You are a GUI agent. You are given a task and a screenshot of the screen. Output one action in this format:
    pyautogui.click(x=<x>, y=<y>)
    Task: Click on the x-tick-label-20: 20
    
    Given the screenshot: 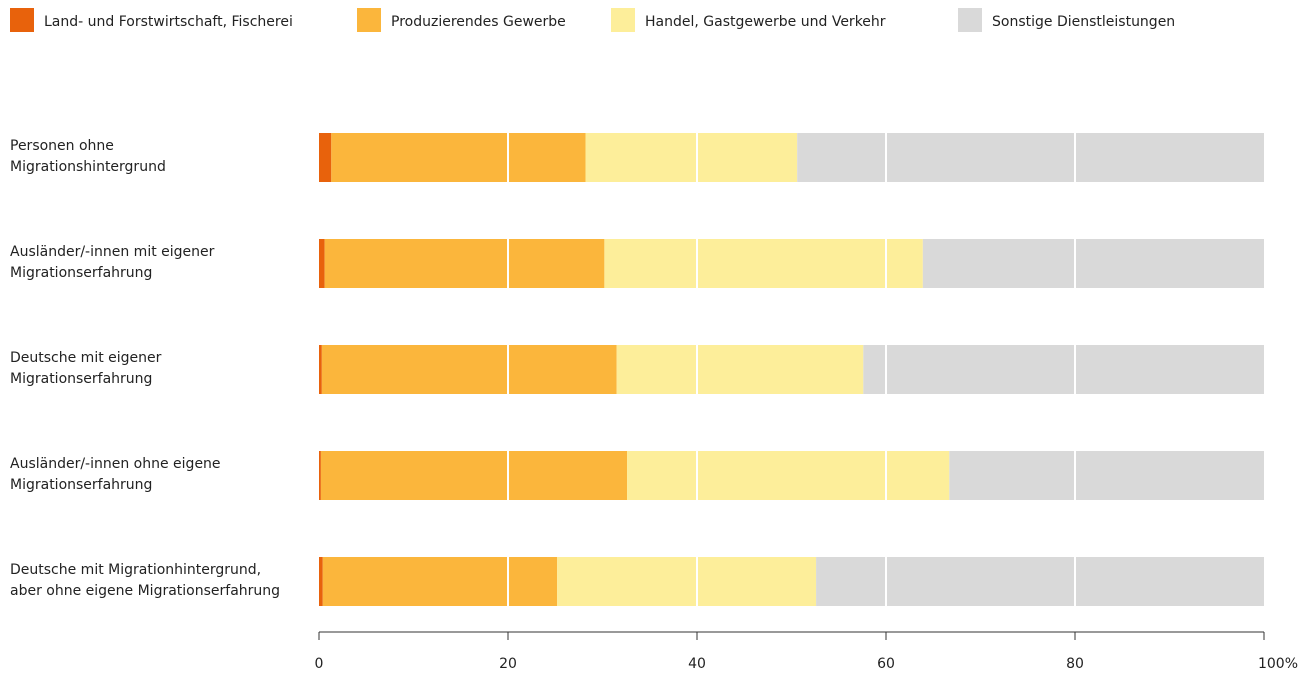 What is the action you would take?
    pyautogui.click(x=508, y=664)
    